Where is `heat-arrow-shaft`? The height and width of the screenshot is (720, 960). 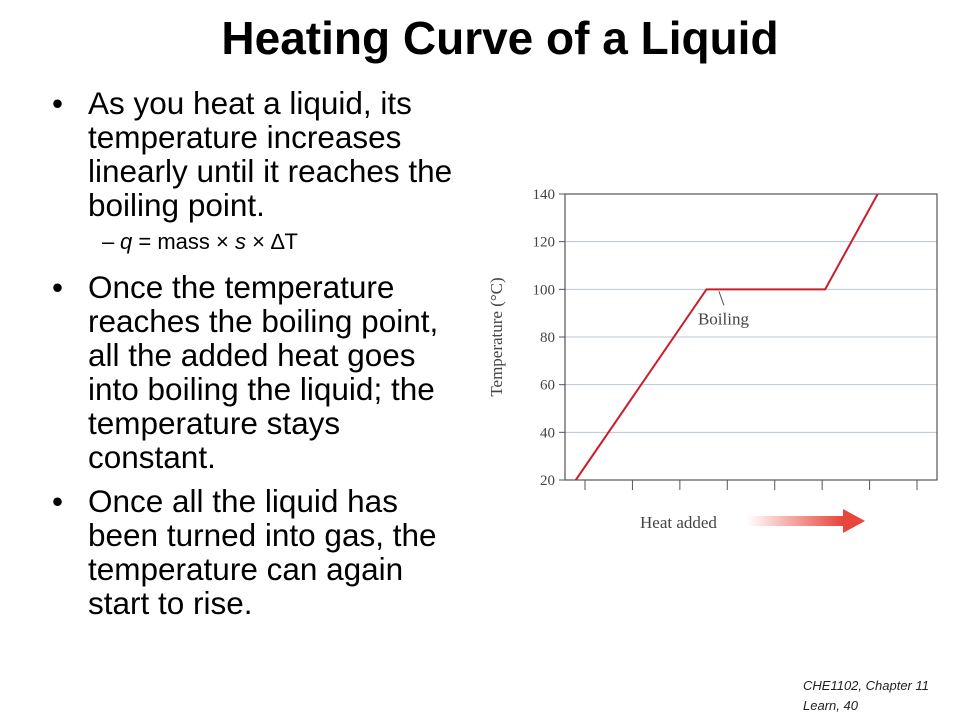
heat-arrow-shaft is located at coordinates (795, 521).